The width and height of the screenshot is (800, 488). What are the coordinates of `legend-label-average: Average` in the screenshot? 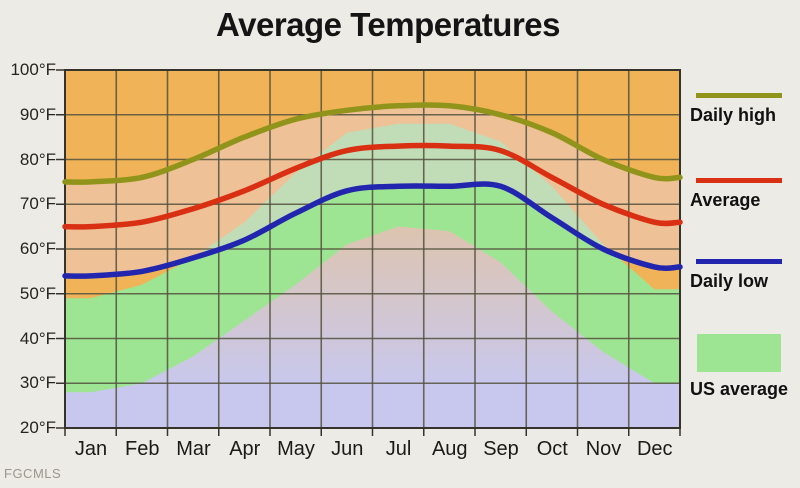 It's located at (725, 200).